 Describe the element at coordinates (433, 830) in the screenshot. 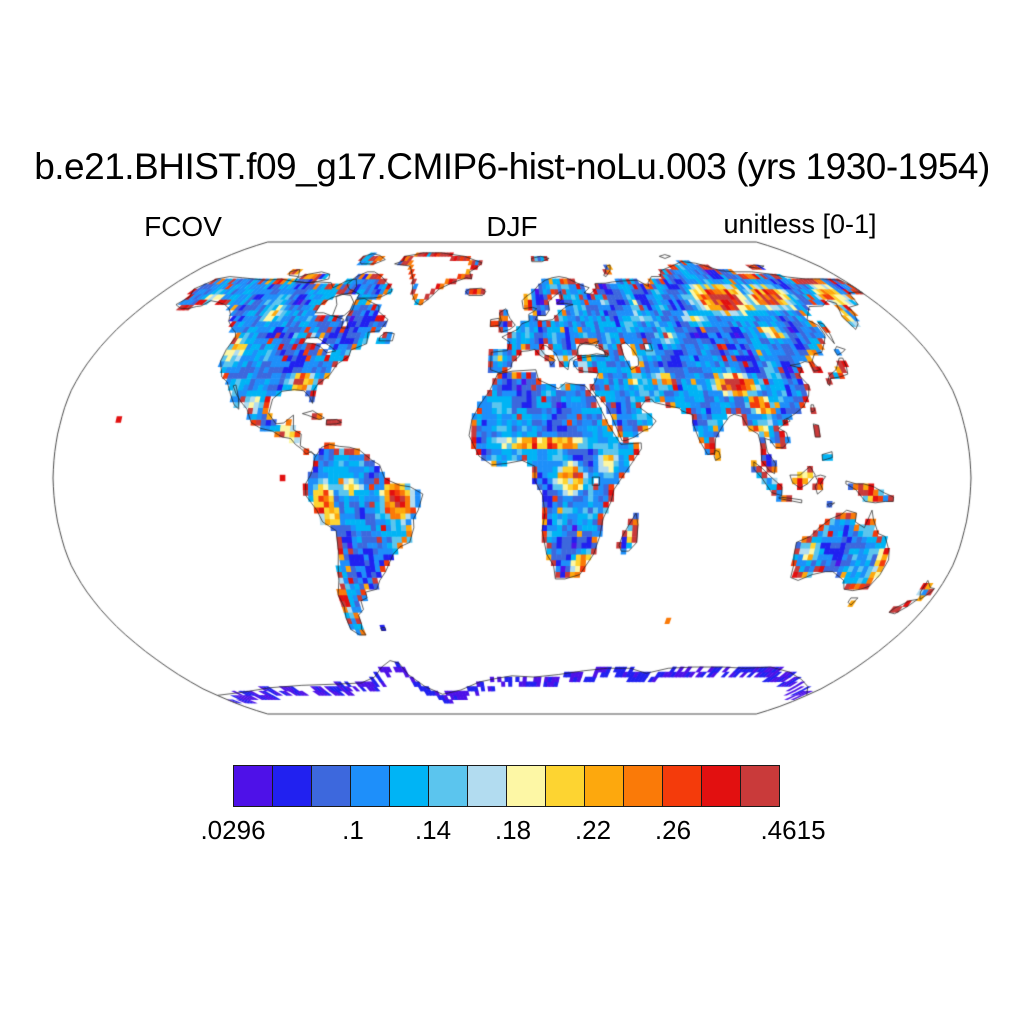

I see `colorbar-tick-label: .14` at that location.